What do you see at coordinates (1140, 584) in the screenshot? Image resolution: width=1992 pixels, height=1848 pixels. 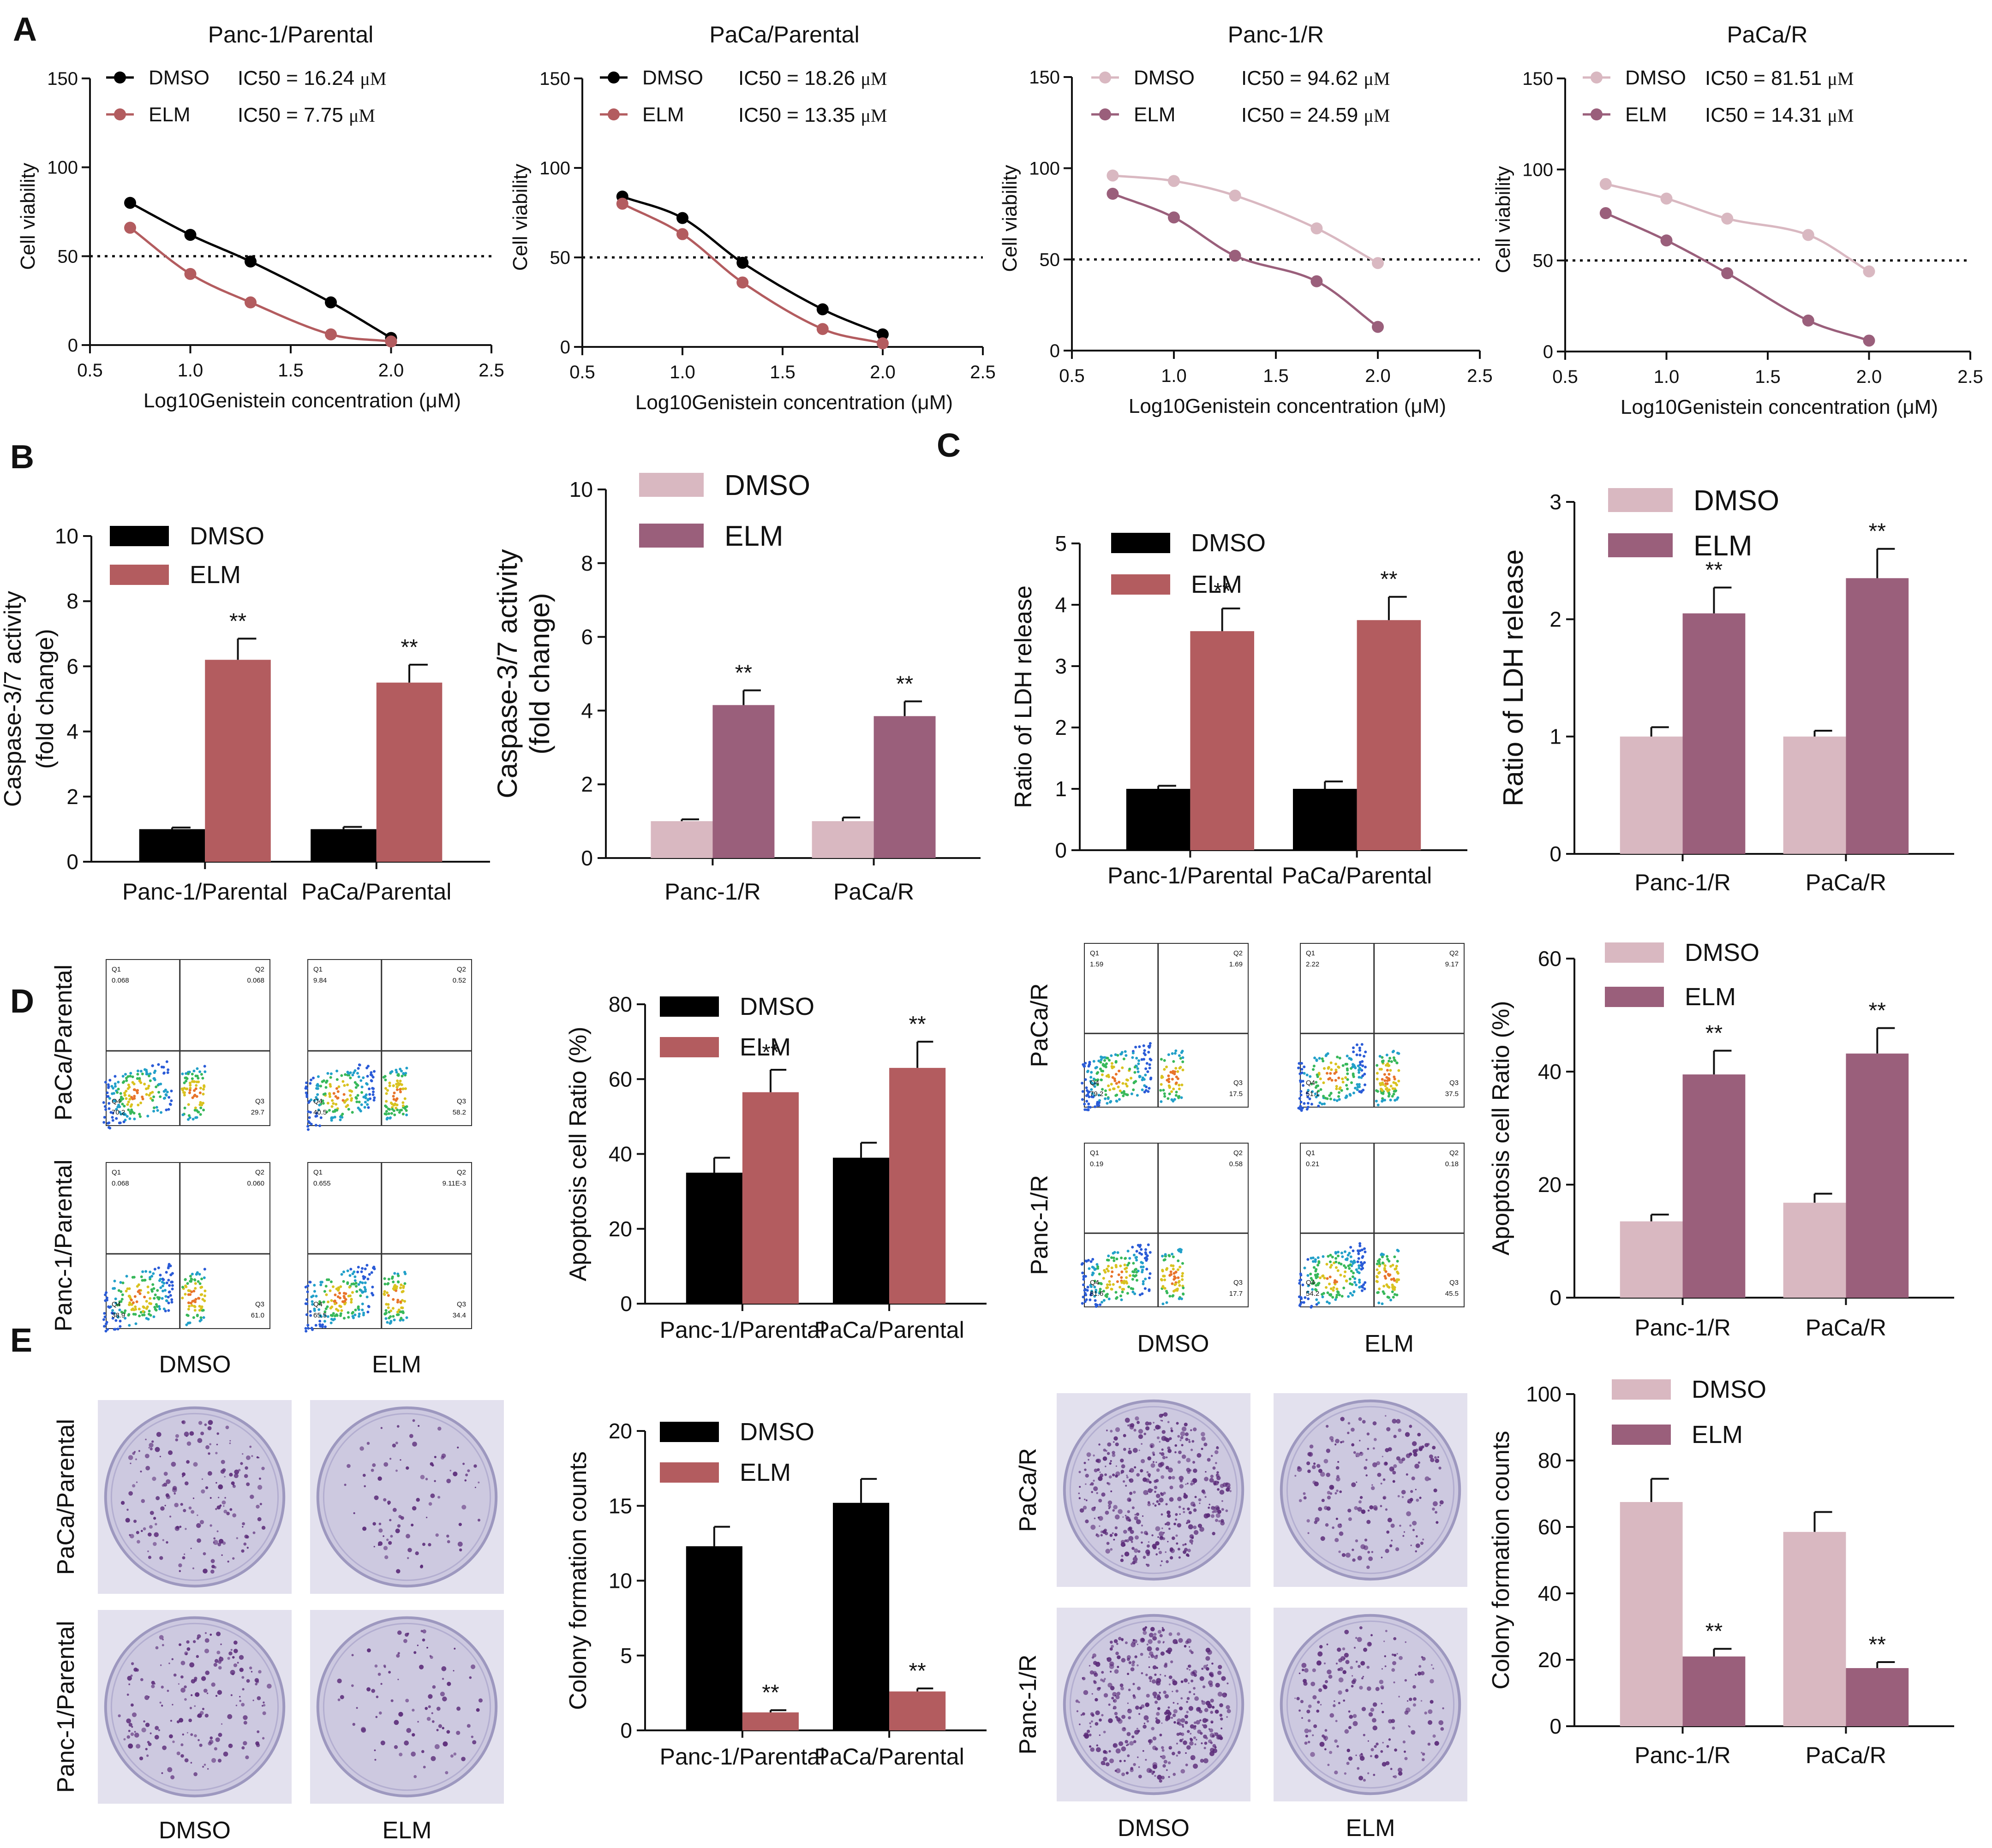 I see `legend-swatch` at bounding box center [1140, 584].